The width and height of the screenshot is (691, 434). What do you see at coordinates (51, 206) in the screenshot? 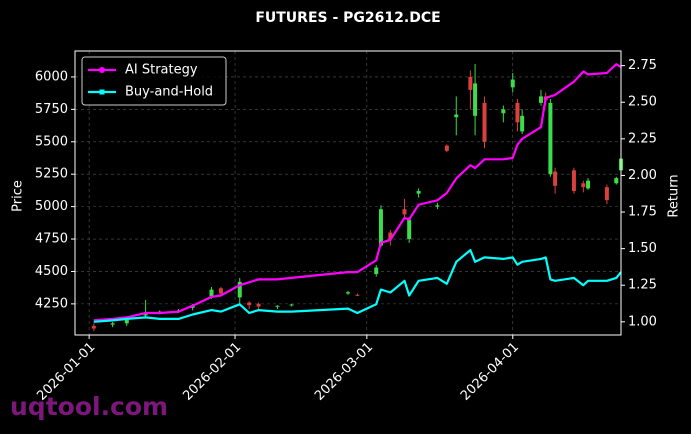
I see `y-tick-label: 5000` at bounding box center [51, 206].